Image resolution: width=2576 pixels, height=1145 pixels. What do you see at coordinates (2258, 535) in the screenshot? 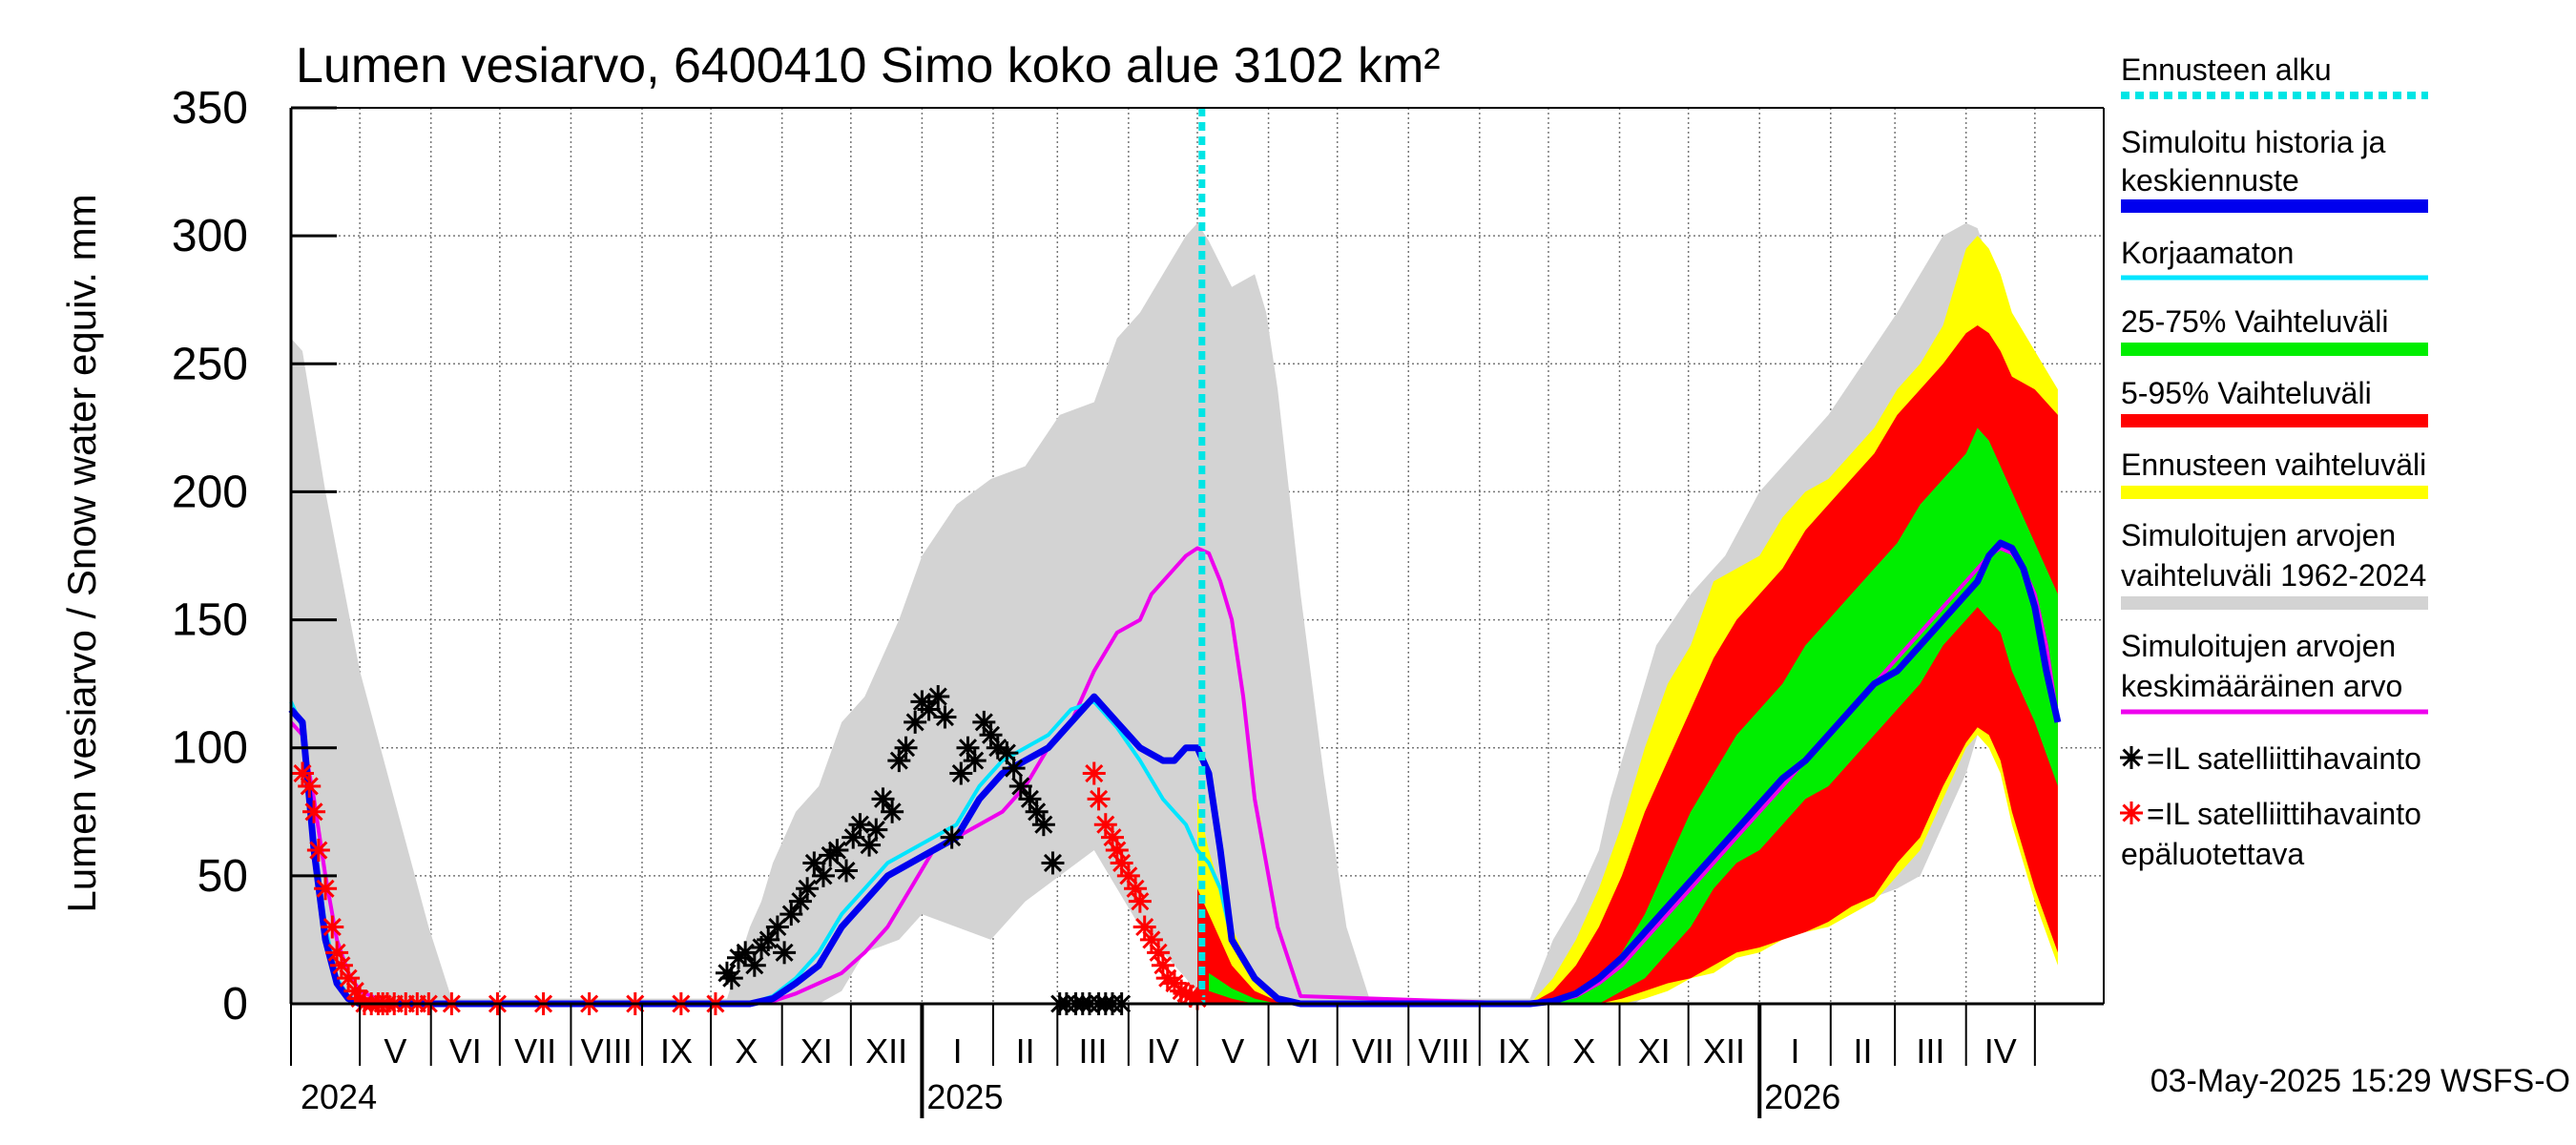
I see `legend-hist-range-label-1: Simuloitujen arvojen` at bounding box center [2258, 535].